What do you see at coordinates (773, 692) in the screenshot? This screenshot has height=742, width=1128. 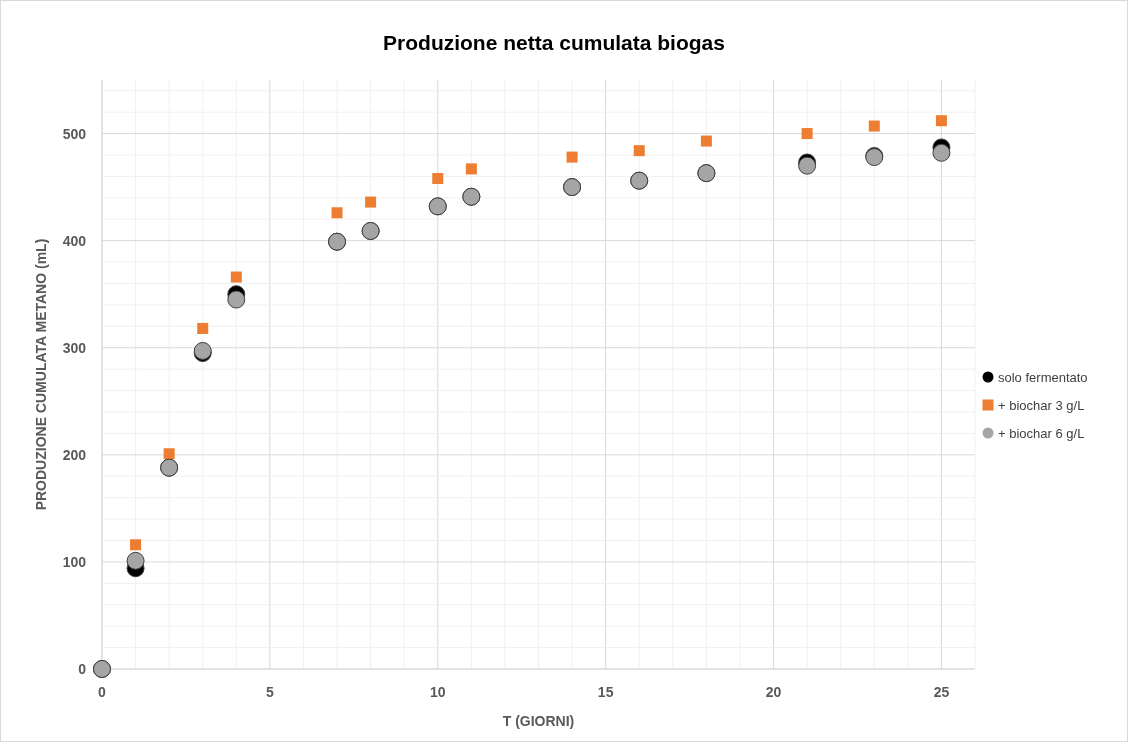 I see `x-tick-label: 20` at bounding box center [773, 692].